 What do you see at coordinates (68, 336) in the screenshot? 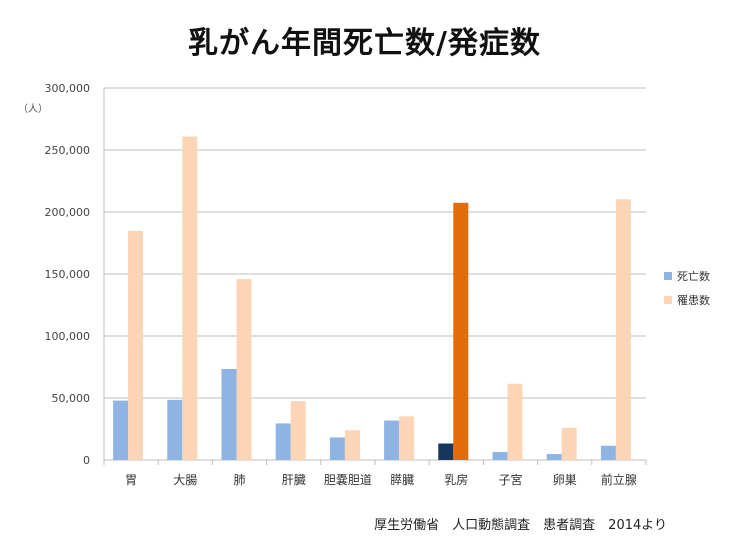
I see `y-tick-label: 100,000` at bounding box center [68, 336].